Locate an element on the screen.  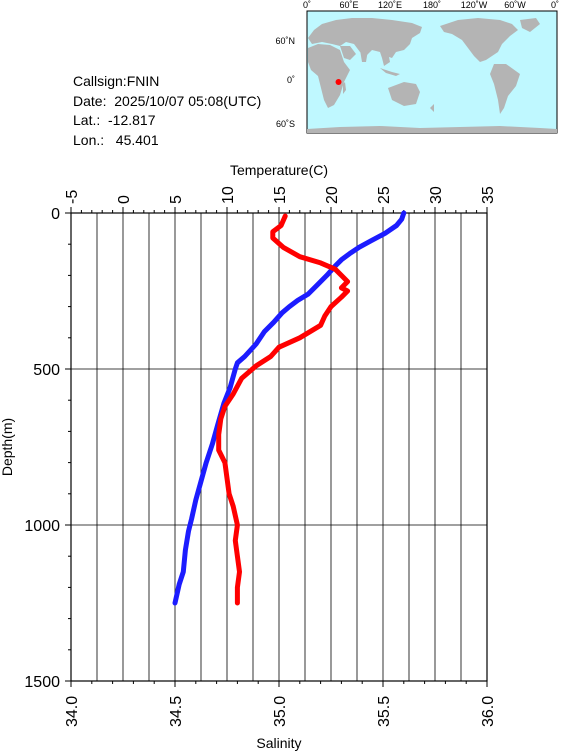
land-australia is located at coordinates (404, 94).